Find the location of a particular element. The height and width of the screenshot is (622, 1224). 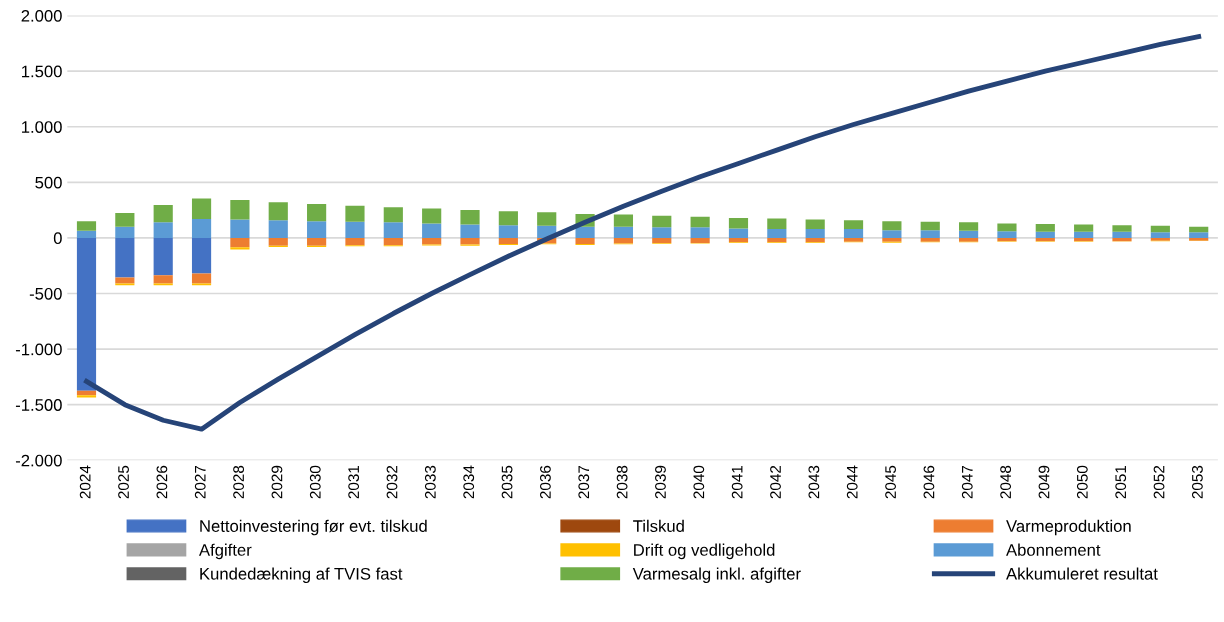

y-tick-label: -2.000 is located at coordinates (38, 460).